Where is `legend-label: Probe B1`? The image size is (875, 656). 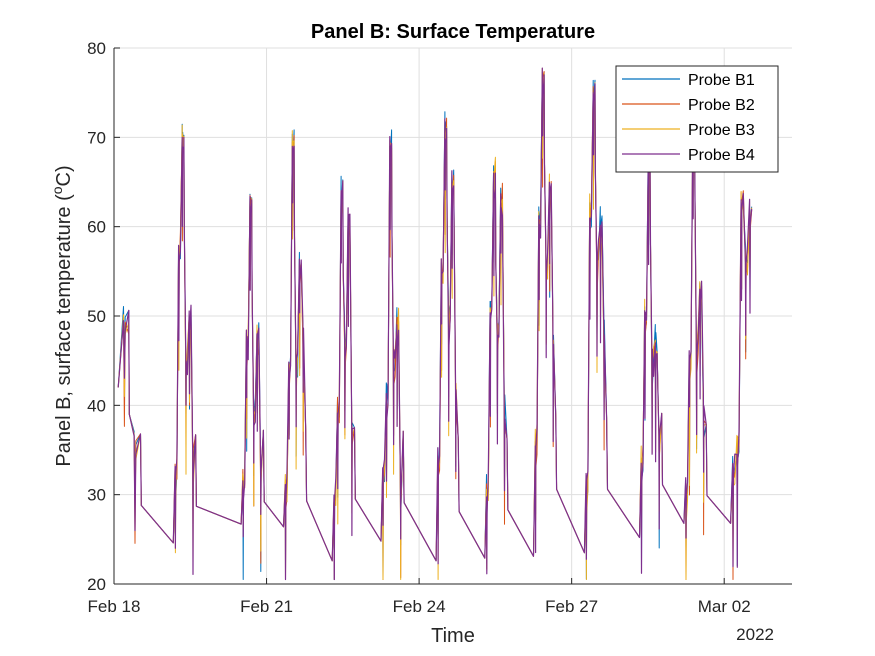
legend-label: Probe B1 is located at coordinates (721, 80).